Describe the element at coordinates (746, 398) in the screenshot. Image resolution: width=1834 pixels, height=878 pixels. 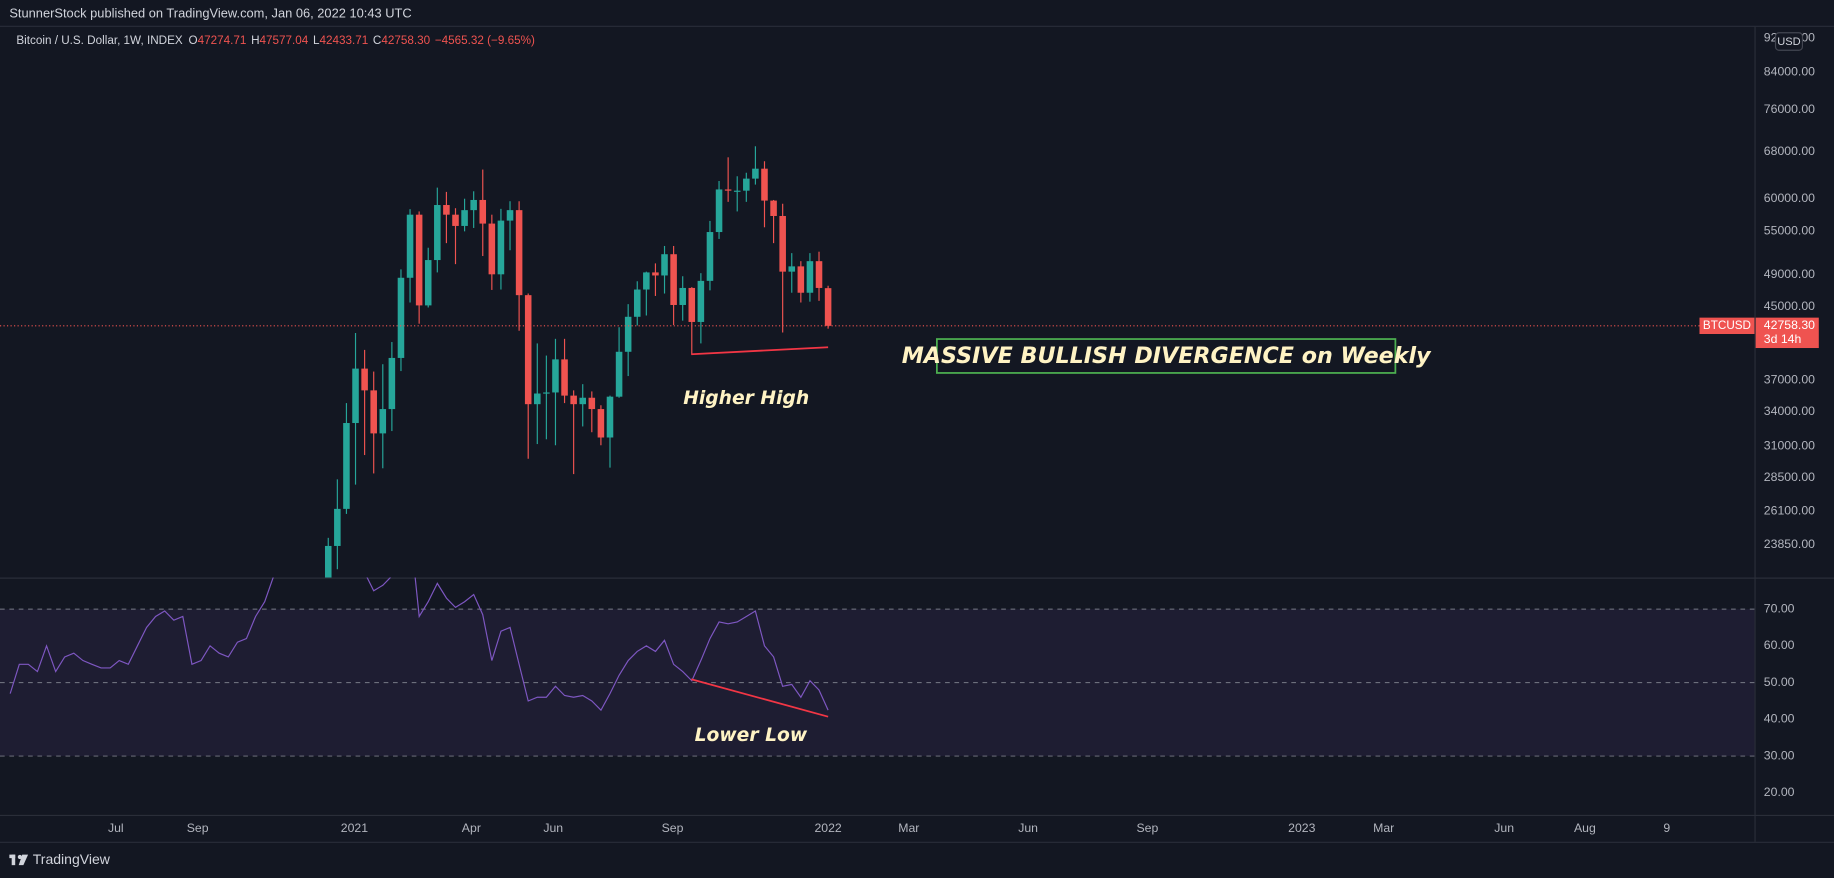
I see `annotation: Higher High` at that location.